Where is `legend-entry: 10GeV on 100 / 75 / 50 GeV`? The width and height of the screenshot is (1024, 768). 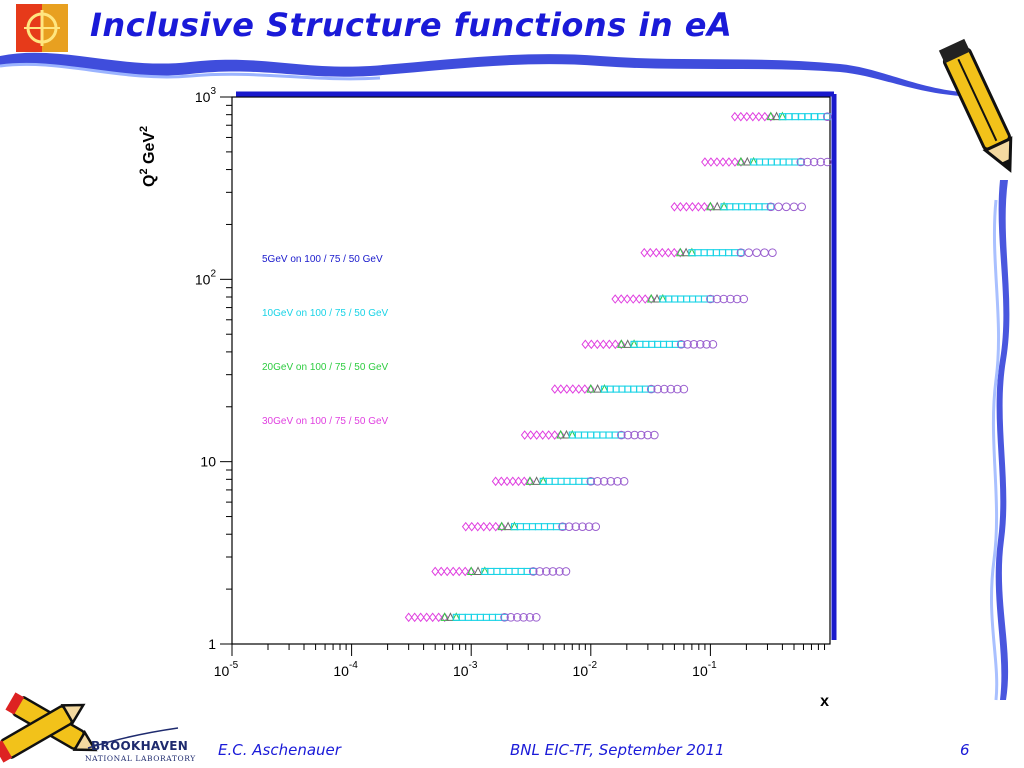
legend-entry: 10GeV on 100 / 75 / 50 GeV is located at coordinates (325, 313).